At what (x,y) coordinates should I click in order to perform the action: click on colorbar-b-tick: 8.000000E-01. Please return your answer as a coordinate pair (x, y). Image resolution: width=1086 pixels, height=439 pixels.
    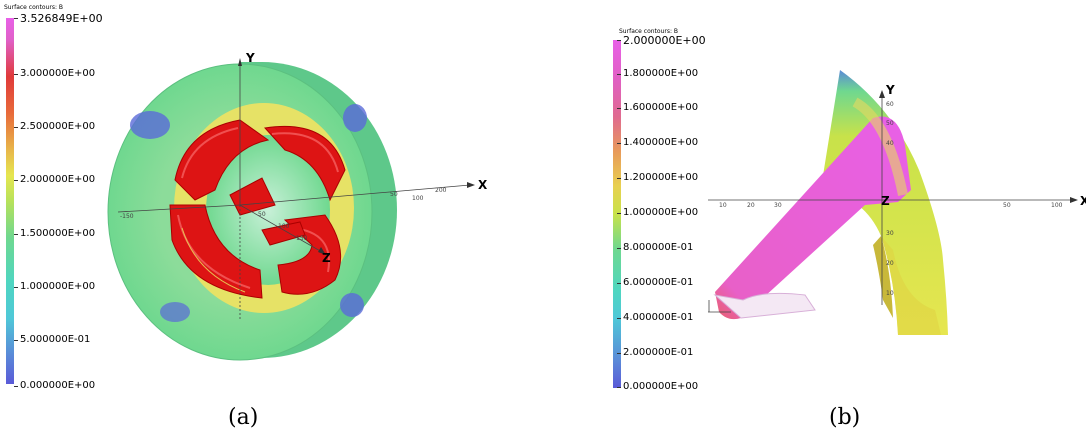
    Looking at the image, I should click on (655, 247).